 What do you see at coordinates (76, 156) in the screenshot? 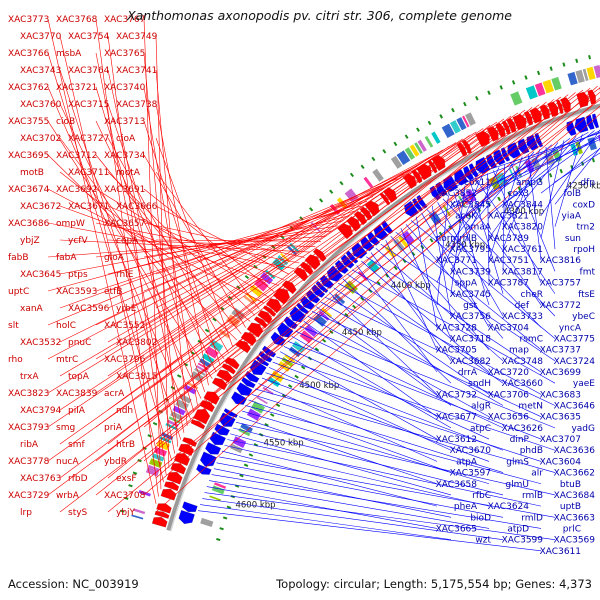
I see `gene-label: XAC3712` at bounding box center [76, 156].